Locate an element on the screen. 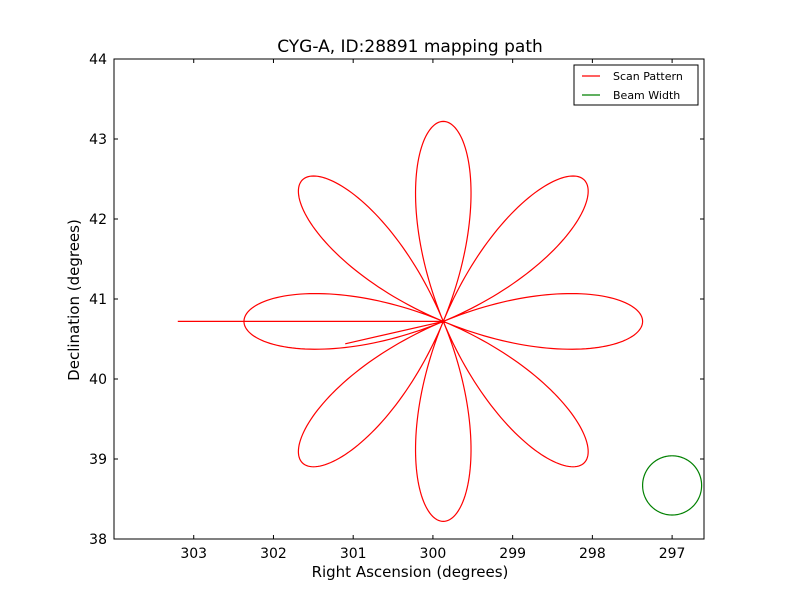 This screenshot has height=600, width=800. x-tick-label: 298 is located at coordinates (592, 554).